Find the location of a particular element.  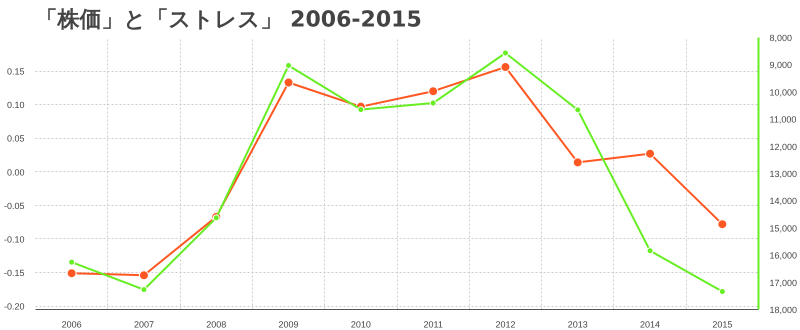

x-tick-label: 2008 is located at coordinates (216, 325).